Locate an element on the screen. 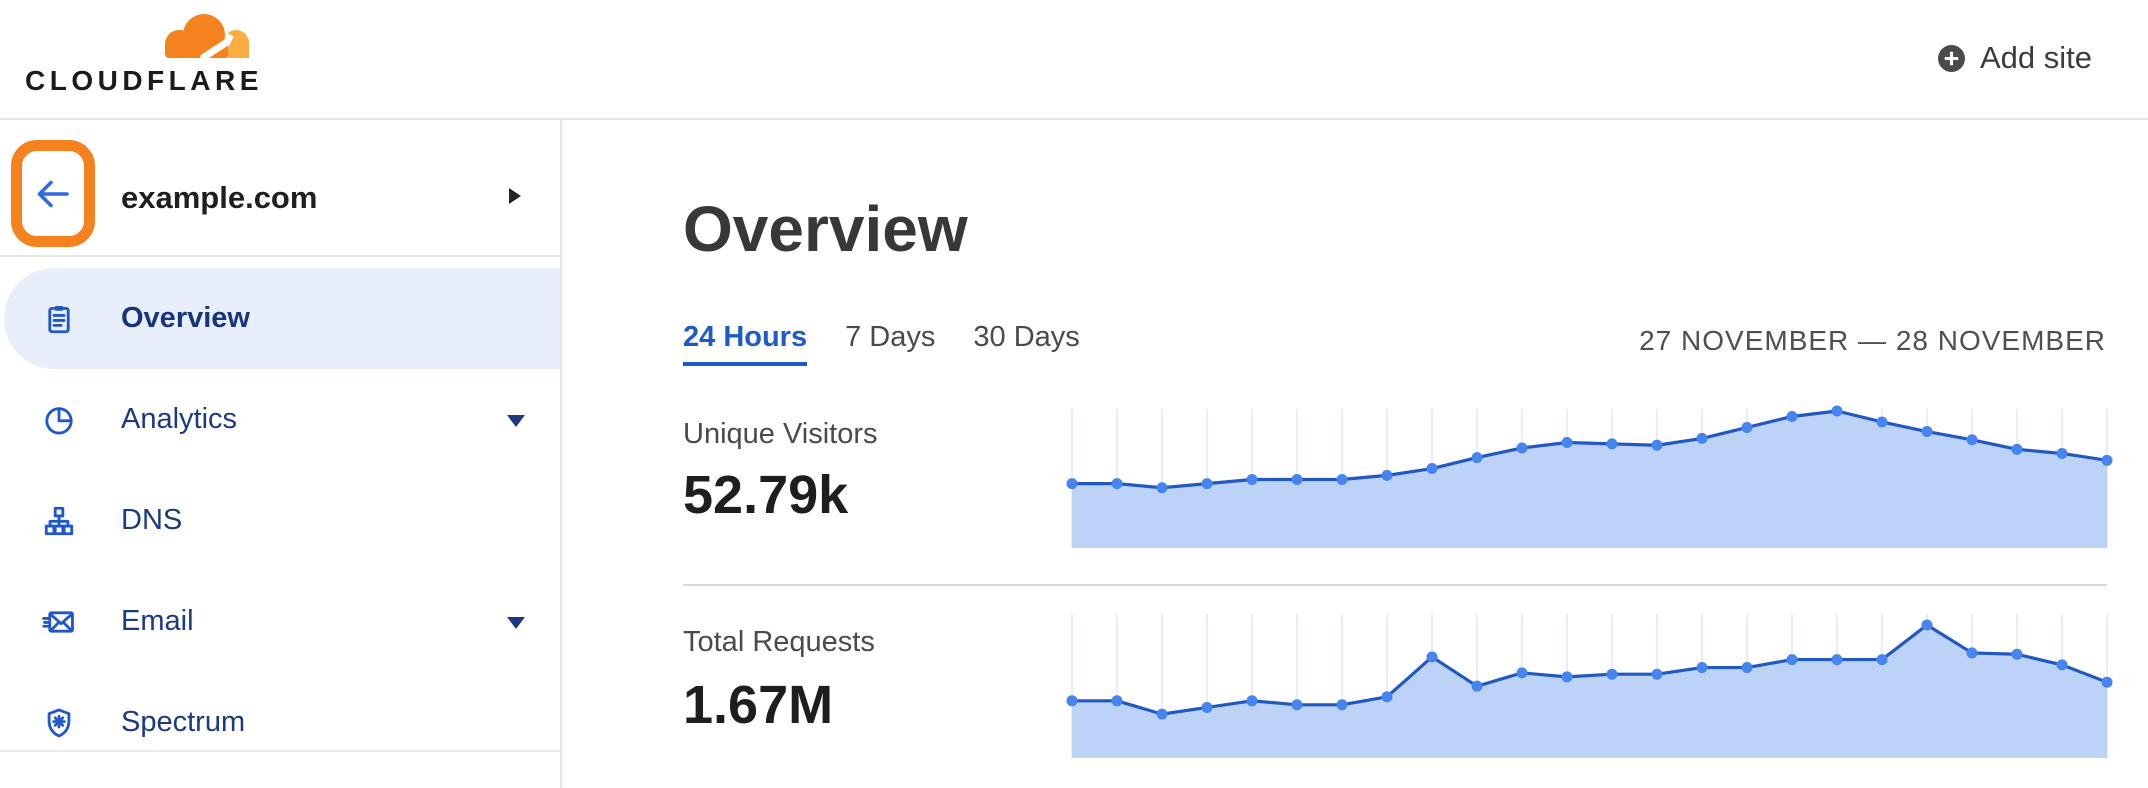 The height and width of the screenshot is (788, 2148). cloudflare-logo: CLOUDFLARE is located at coordinates (143, 52).